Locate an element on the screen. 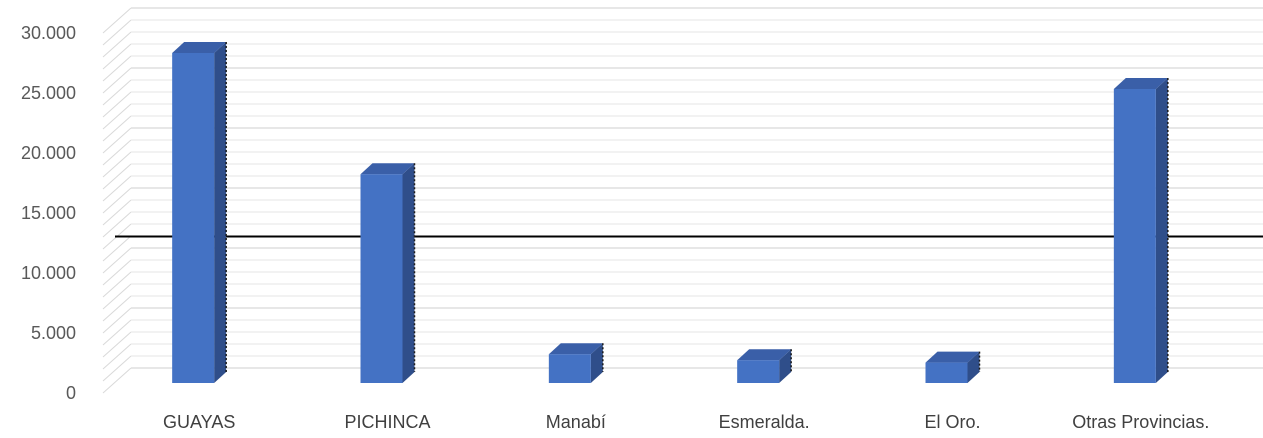 The height and width of the screenshot is (438, 1263). x-category-label: El Oro. is located at coordinates (952, 422).